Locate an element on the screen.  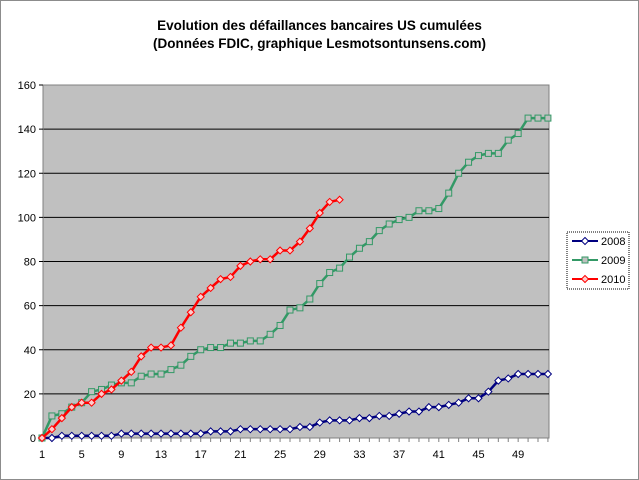
y-tick-label: 100 is located at coordinates (27, 218).